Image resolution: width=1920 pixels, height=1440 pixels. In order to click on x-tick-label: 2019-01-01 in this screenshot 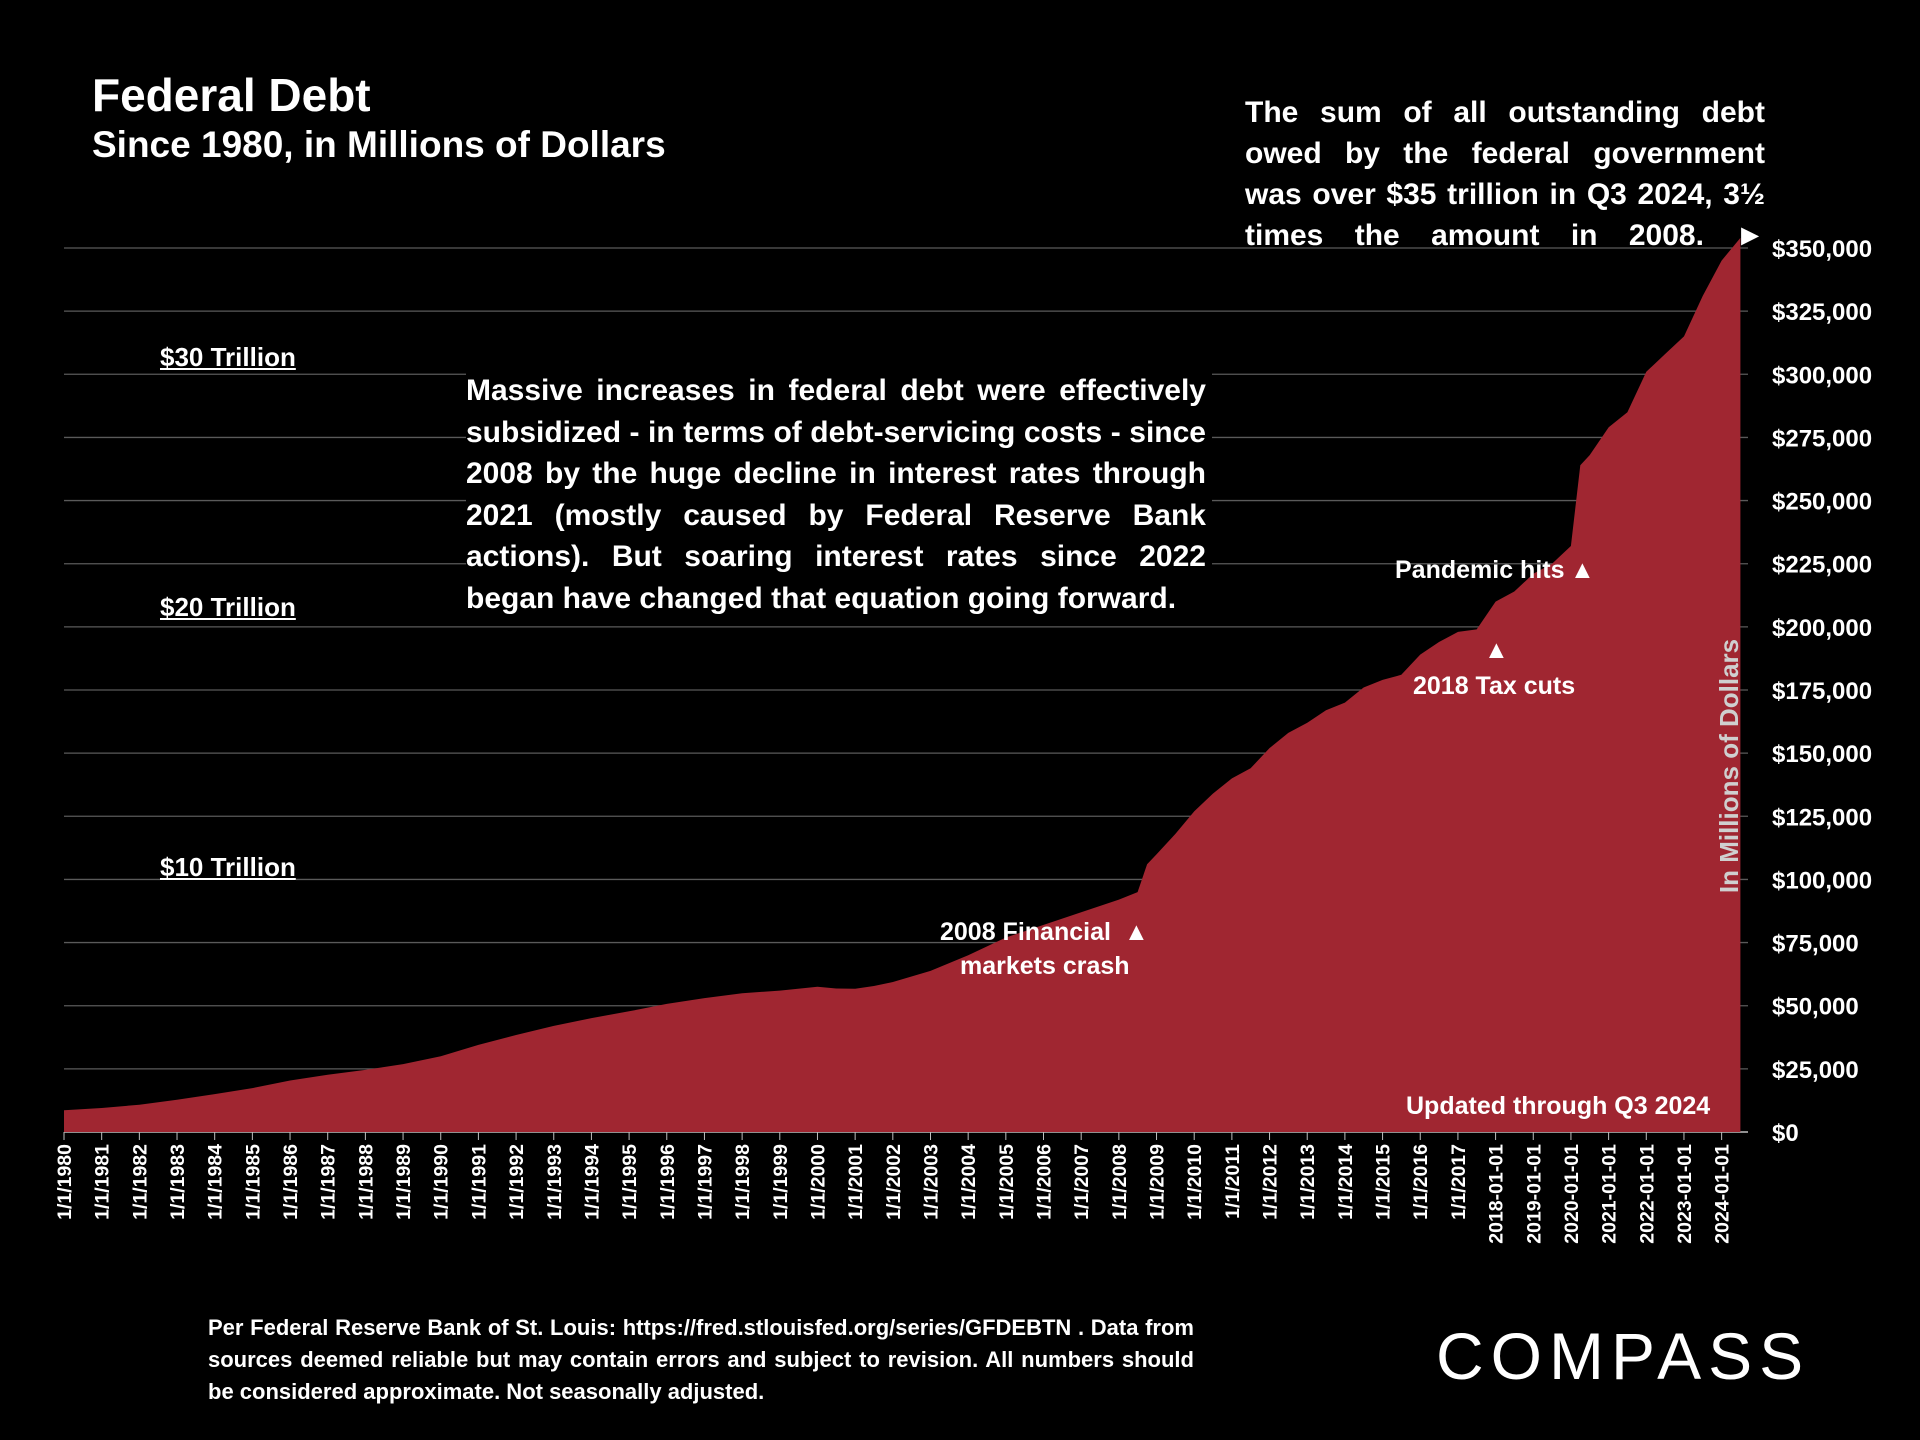, I will do `click(1534, 1194)`.